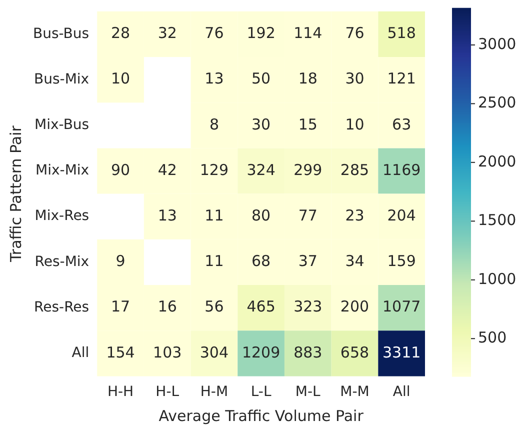 The width and height of the screenshot is (521, 434). What do you see at coordinates (401, 261) in the screenshot?
I see `data-label: 159` at bounding box center [401, 261].